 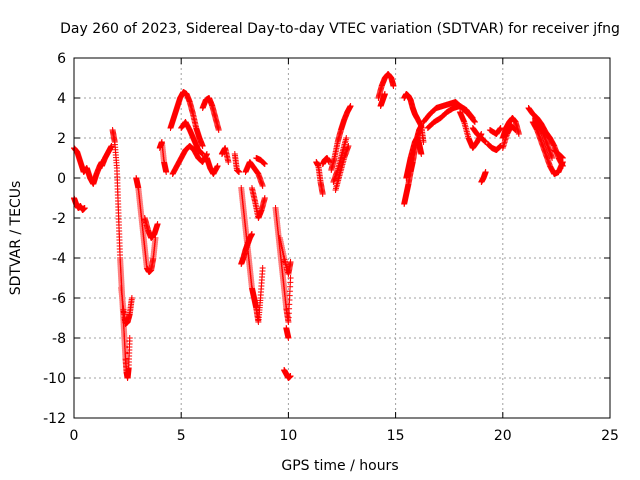 What do you see at coordinates (74, 436) in the screenshot?
I see `x-tick-label: 0` at bounding box center [74, 436].